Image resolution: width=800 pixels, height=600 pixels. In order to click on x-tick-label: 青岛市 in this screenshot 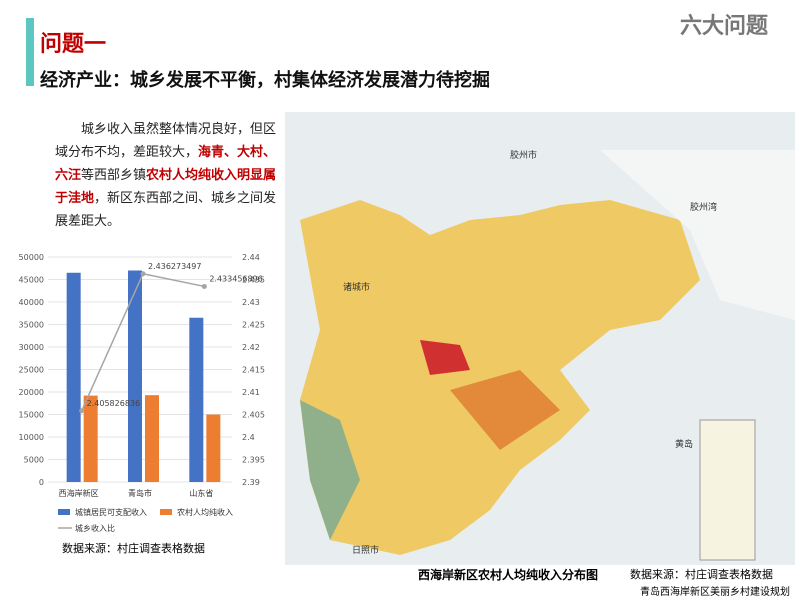, I will do `click(140, 493)`.